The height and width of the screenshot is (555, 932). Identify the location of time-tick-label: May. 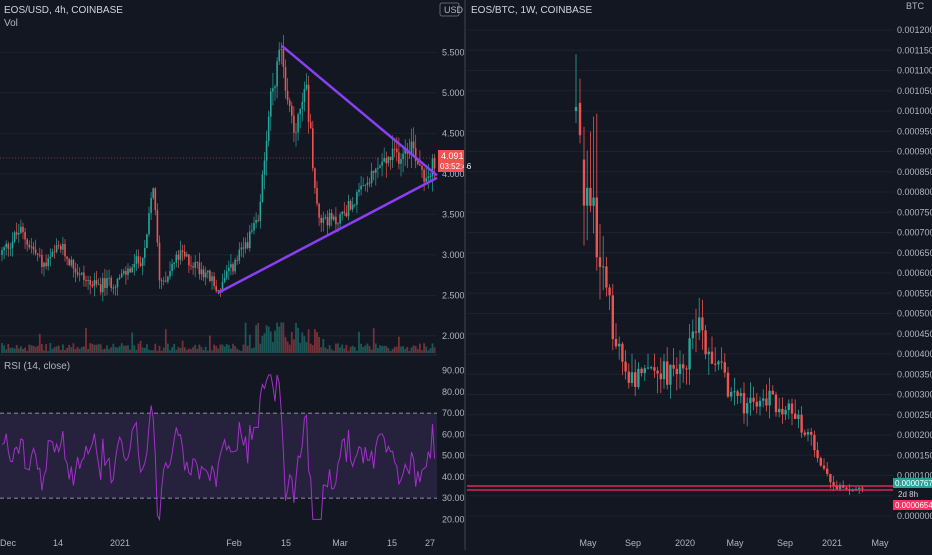
(880, 543).